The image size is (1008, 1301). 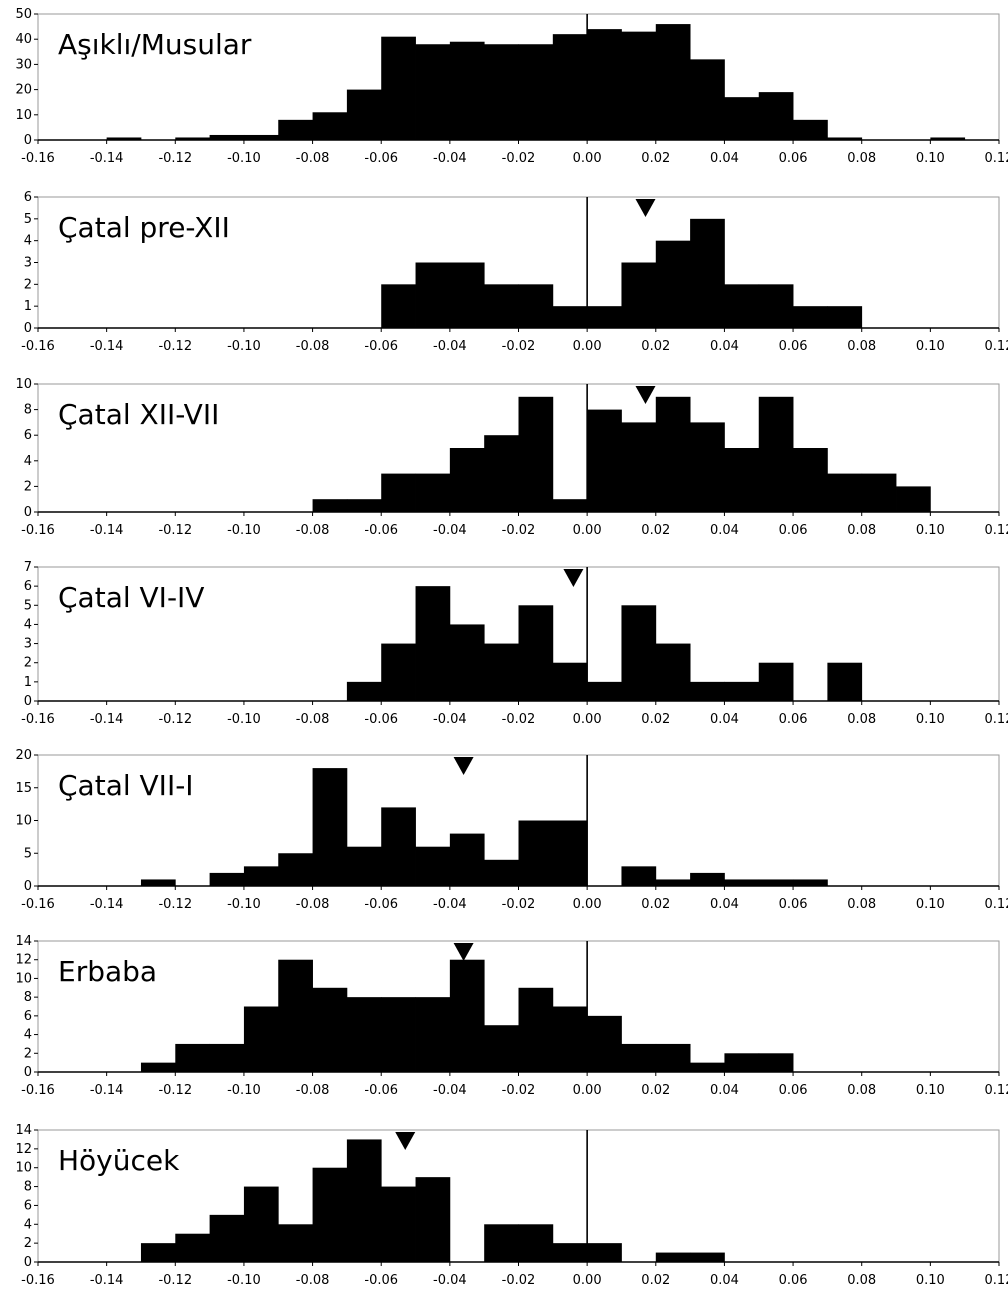 What do you see at coordinates (23, 64) in the screenshot?
I see `y-tick-label: 30` at bounding box center [23, 64].